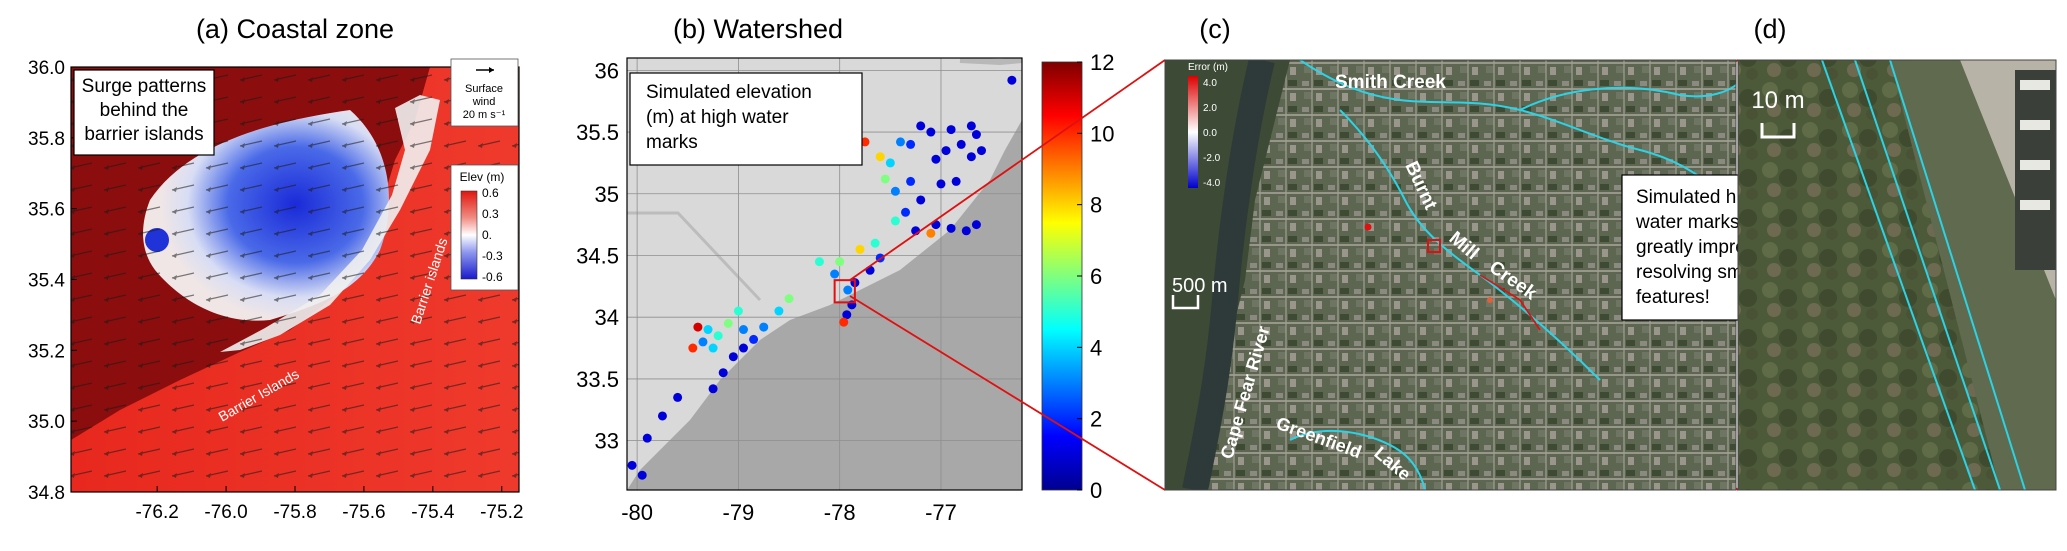 The image size is (2067, 551). Describe the element at coordinates (1897, 275) in the screenshot. I see `panel-d-imagery` at that location.